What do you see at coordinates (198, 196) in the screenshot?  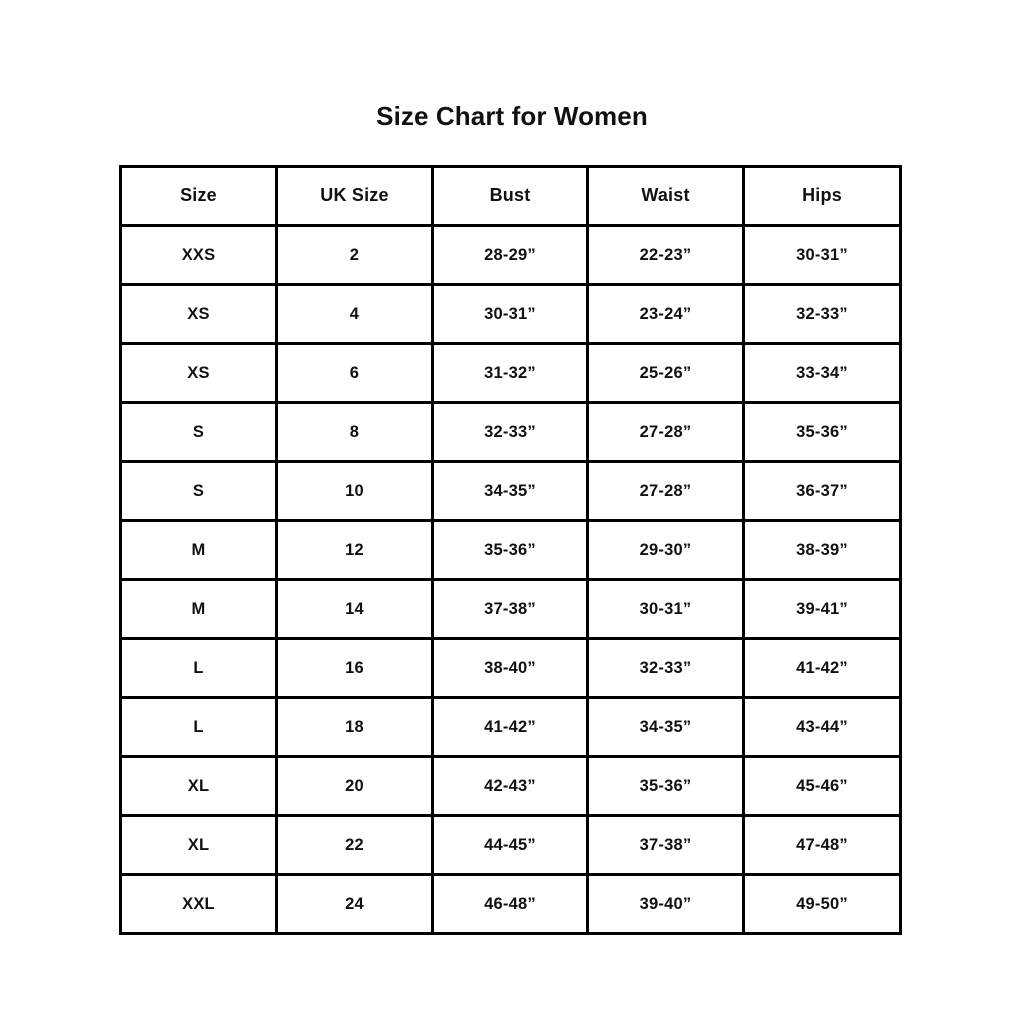 I see `column-header-size: Size` at bounding box center [198, 196].